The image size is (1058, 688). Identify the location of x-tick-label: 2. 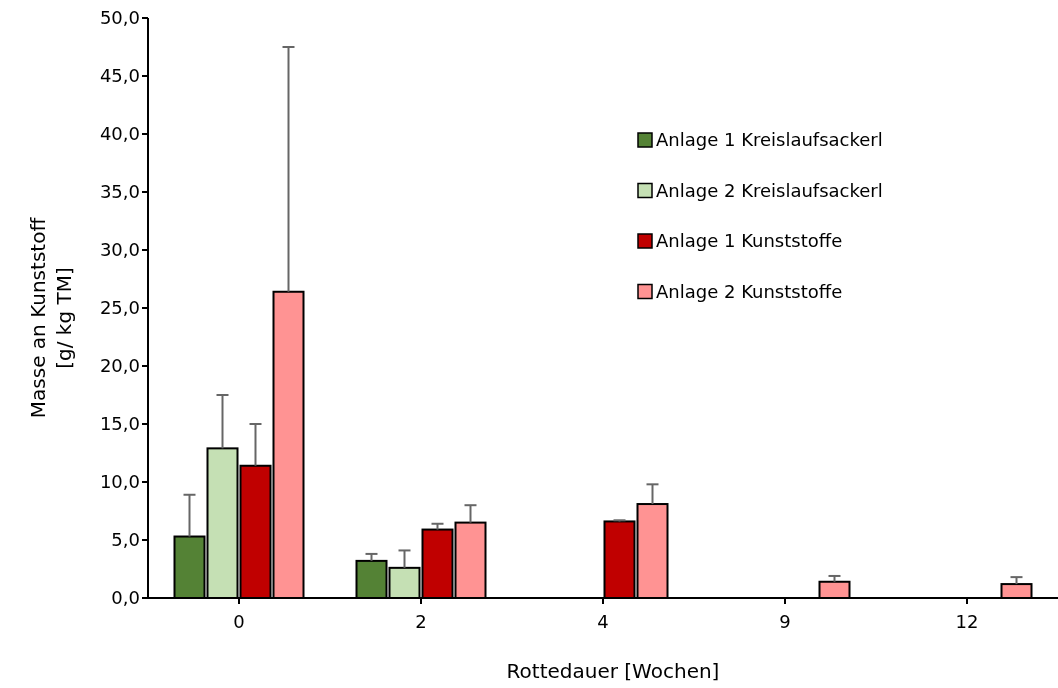
(421, 621).